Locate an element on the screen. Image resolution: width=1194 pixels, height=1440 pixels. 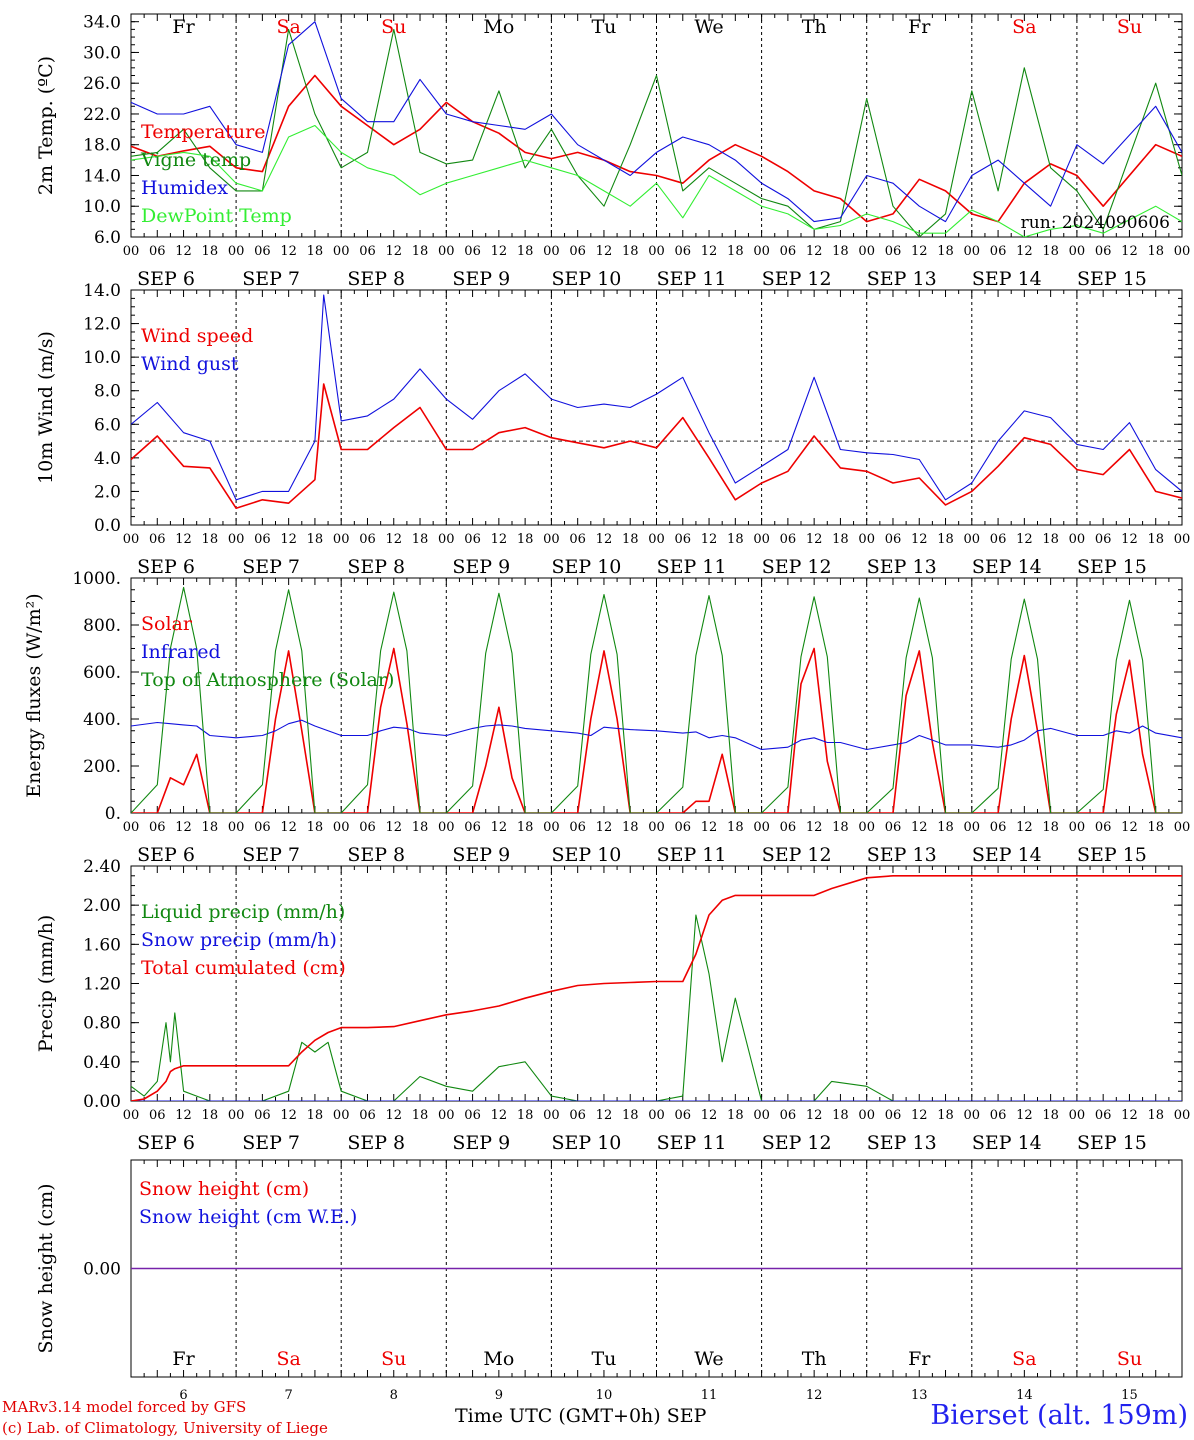
legend-entry: Humidex is located at coordinates (184, 188).